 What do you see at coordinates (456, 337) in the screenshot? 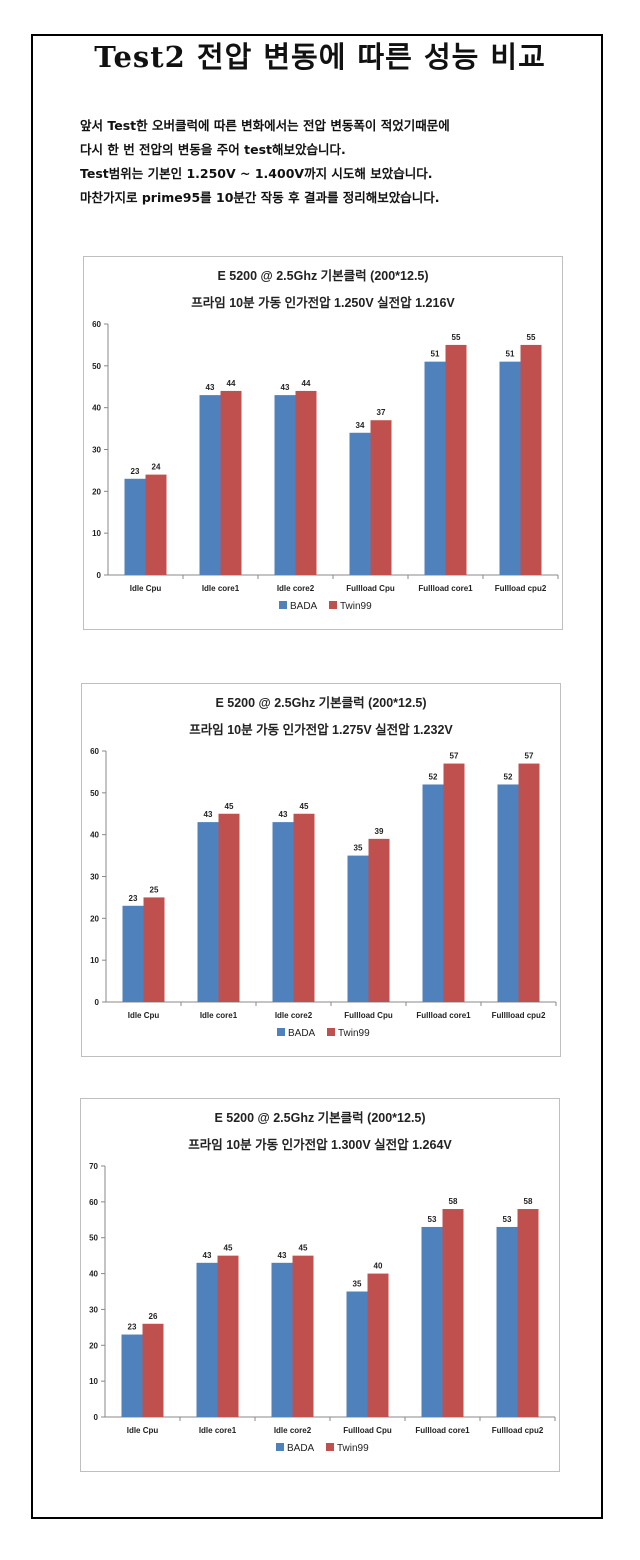
I see `data-label: 55` at bounding box center [456, 337].